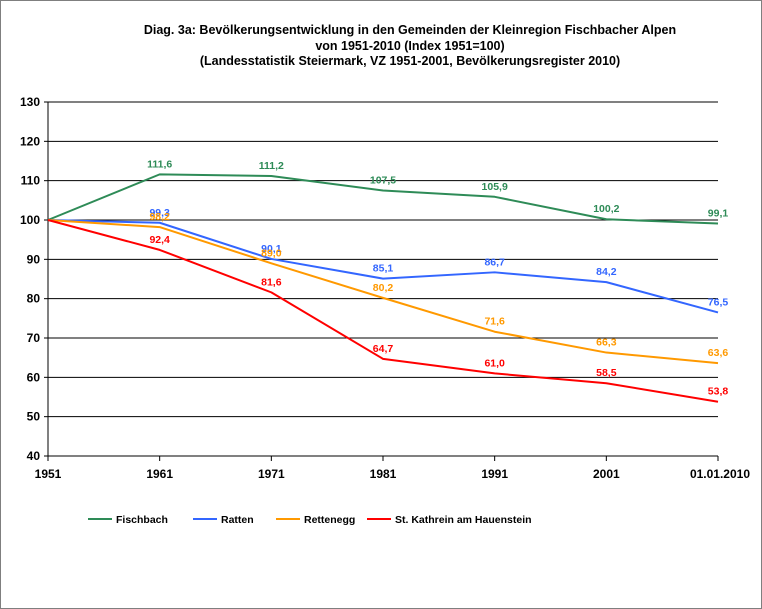  I want to click on data-label-2-1: 98,2, so click(159, 217).